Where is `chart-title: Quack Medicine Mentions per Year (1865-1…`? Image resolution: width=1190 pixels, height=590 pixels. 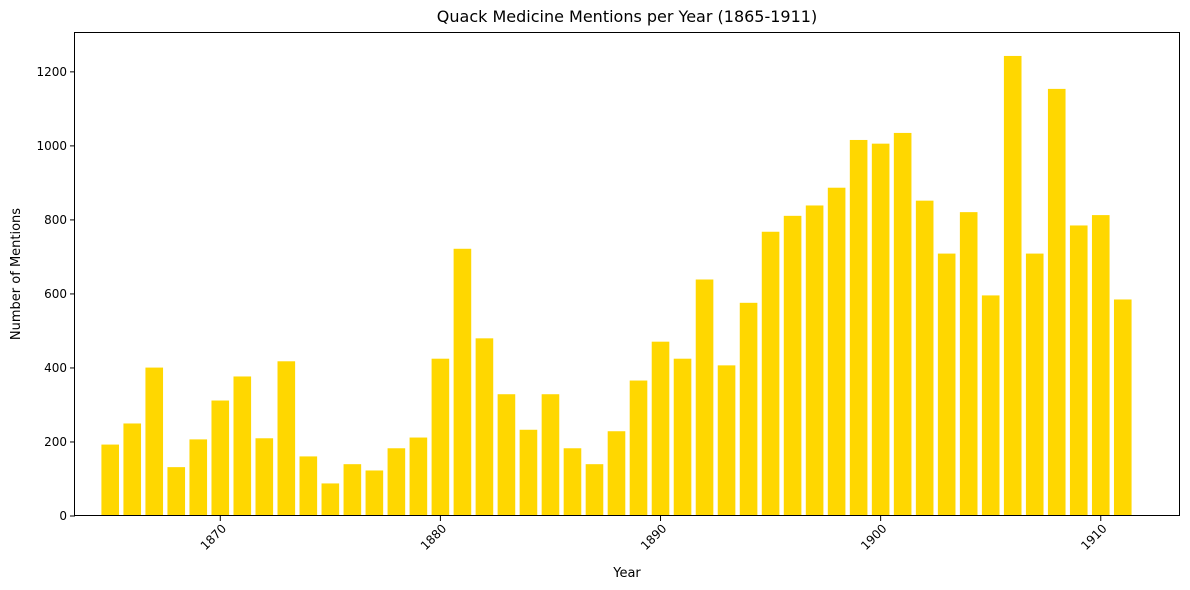 chart-title: Quack Medicine Mentions per Year (1865-1… is located at coordinates (627, 16).